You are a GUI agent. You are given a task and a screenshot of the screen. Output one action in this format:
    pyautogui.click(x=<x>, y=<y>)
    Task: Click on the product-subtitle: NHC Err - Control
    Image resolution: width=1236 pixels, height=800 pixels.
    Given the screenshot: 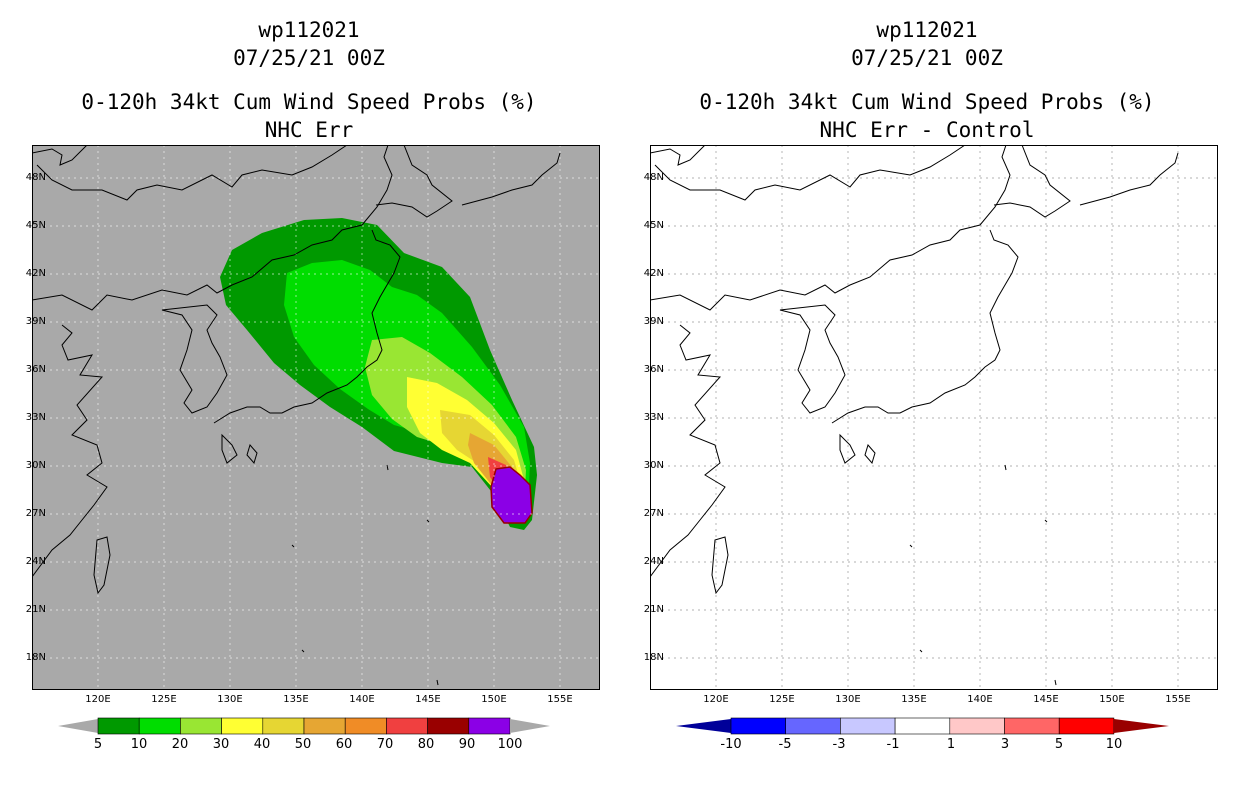 What is the action you would take?
    pyautogui.click(x=927, y=130)
    